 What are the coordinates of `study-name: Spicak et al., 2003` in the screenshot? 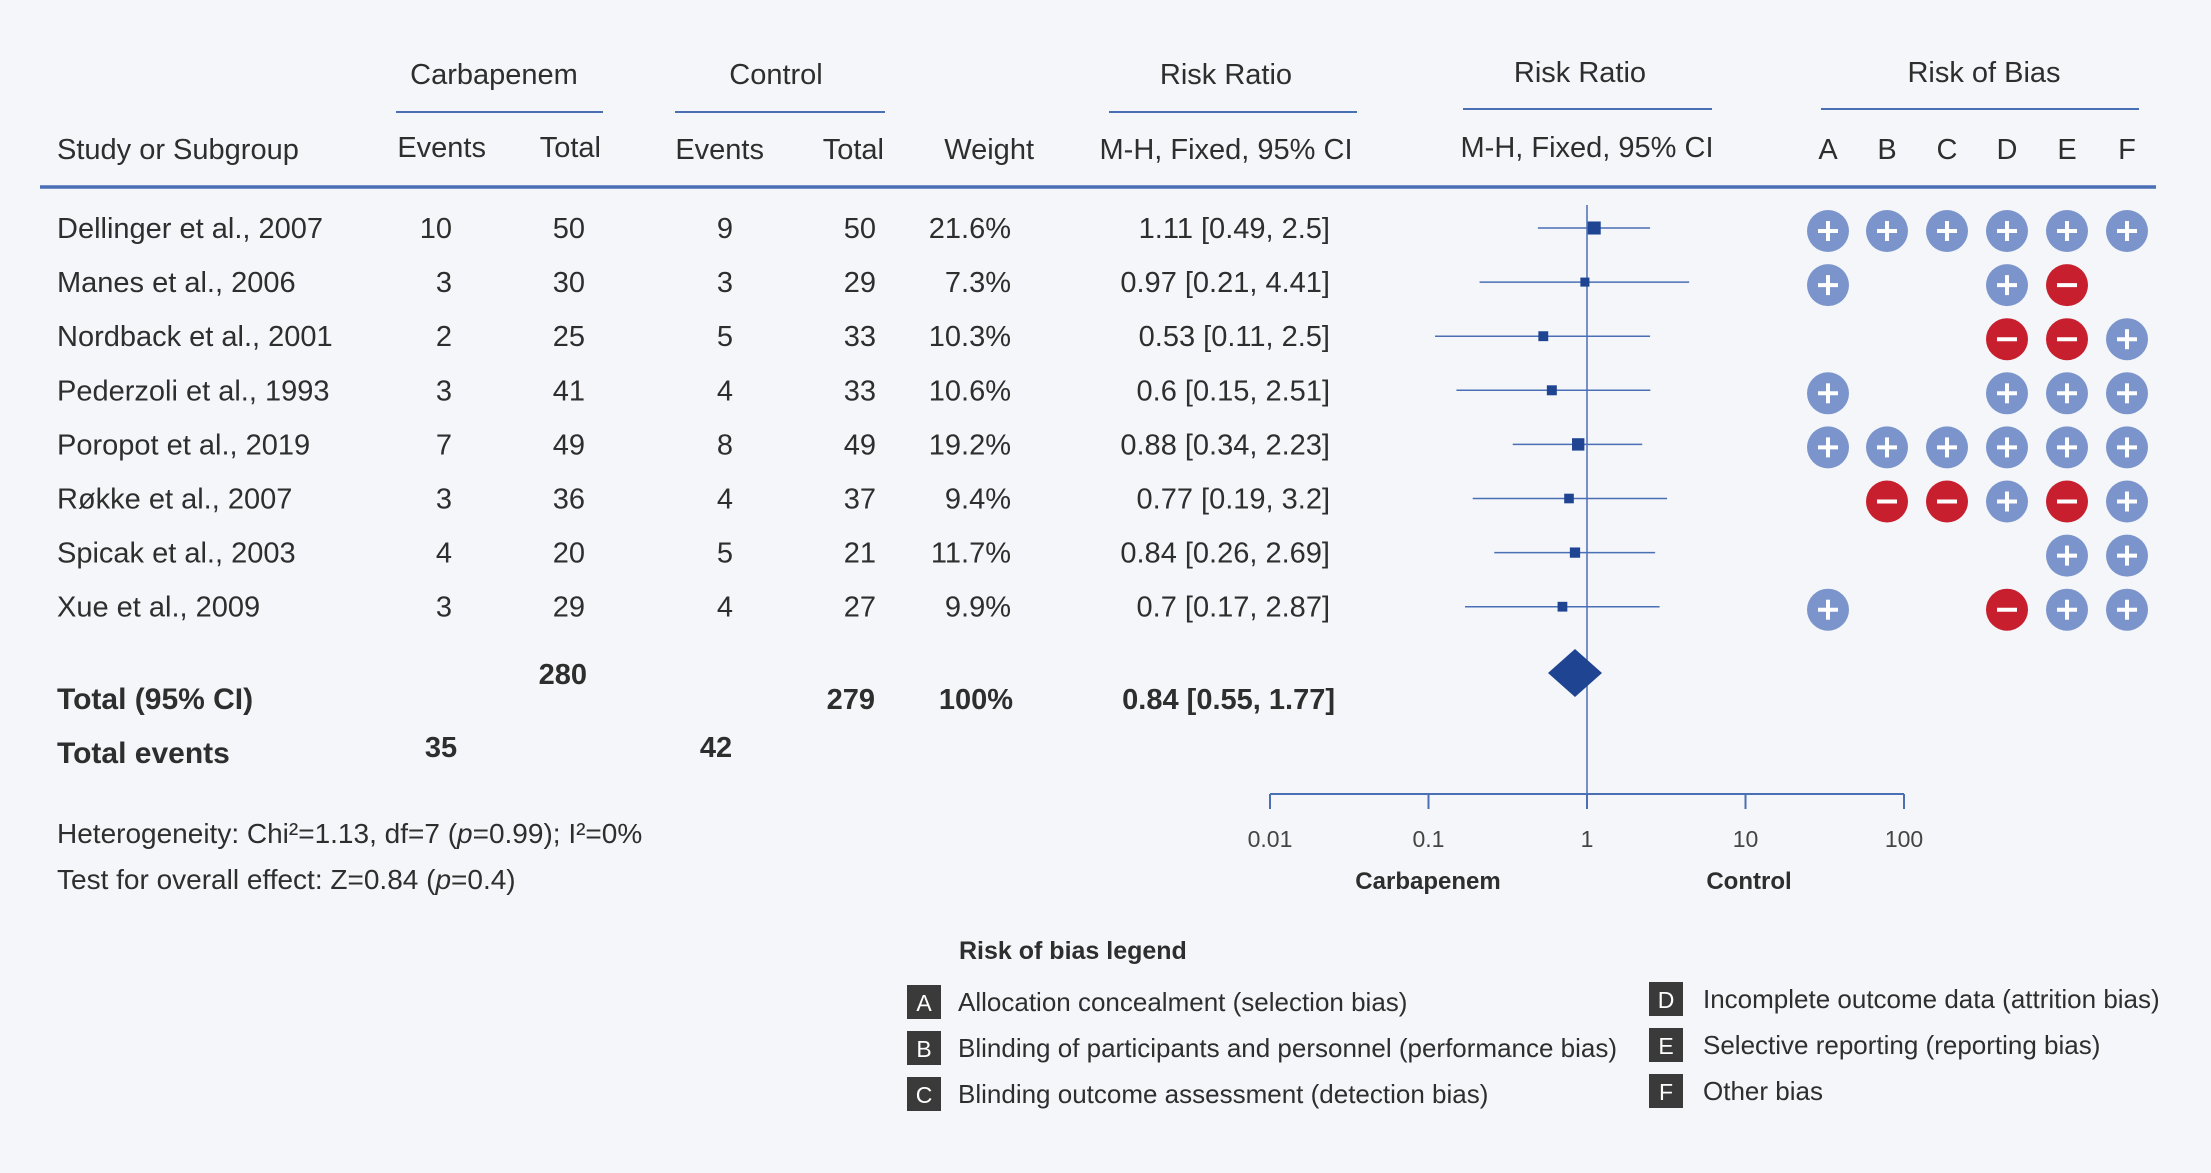 It's located at (176, 554).